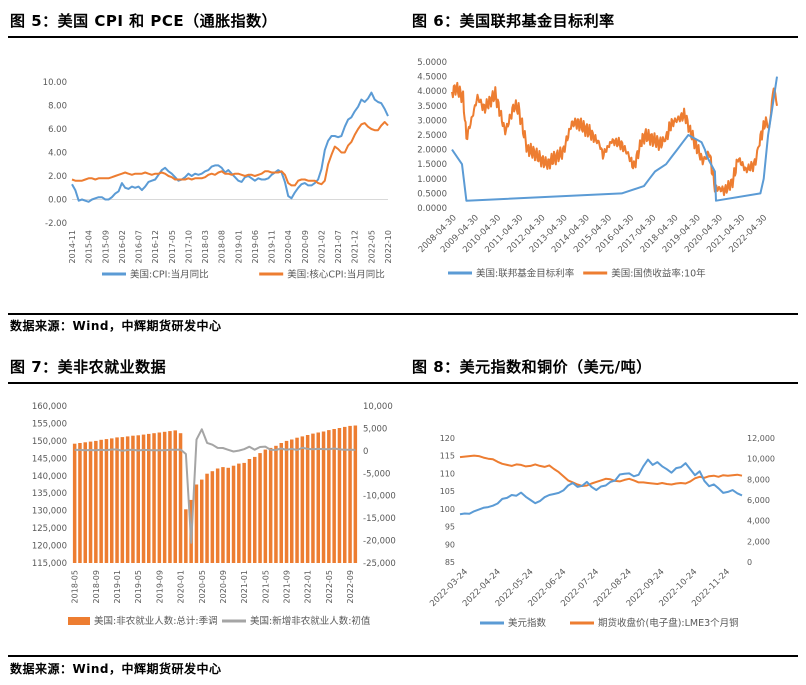 This screenshot has width=806, height=685. I want to click on figure-8-title: 图 8：美元指数和铜价（美元/吨）, so click(532, 367).